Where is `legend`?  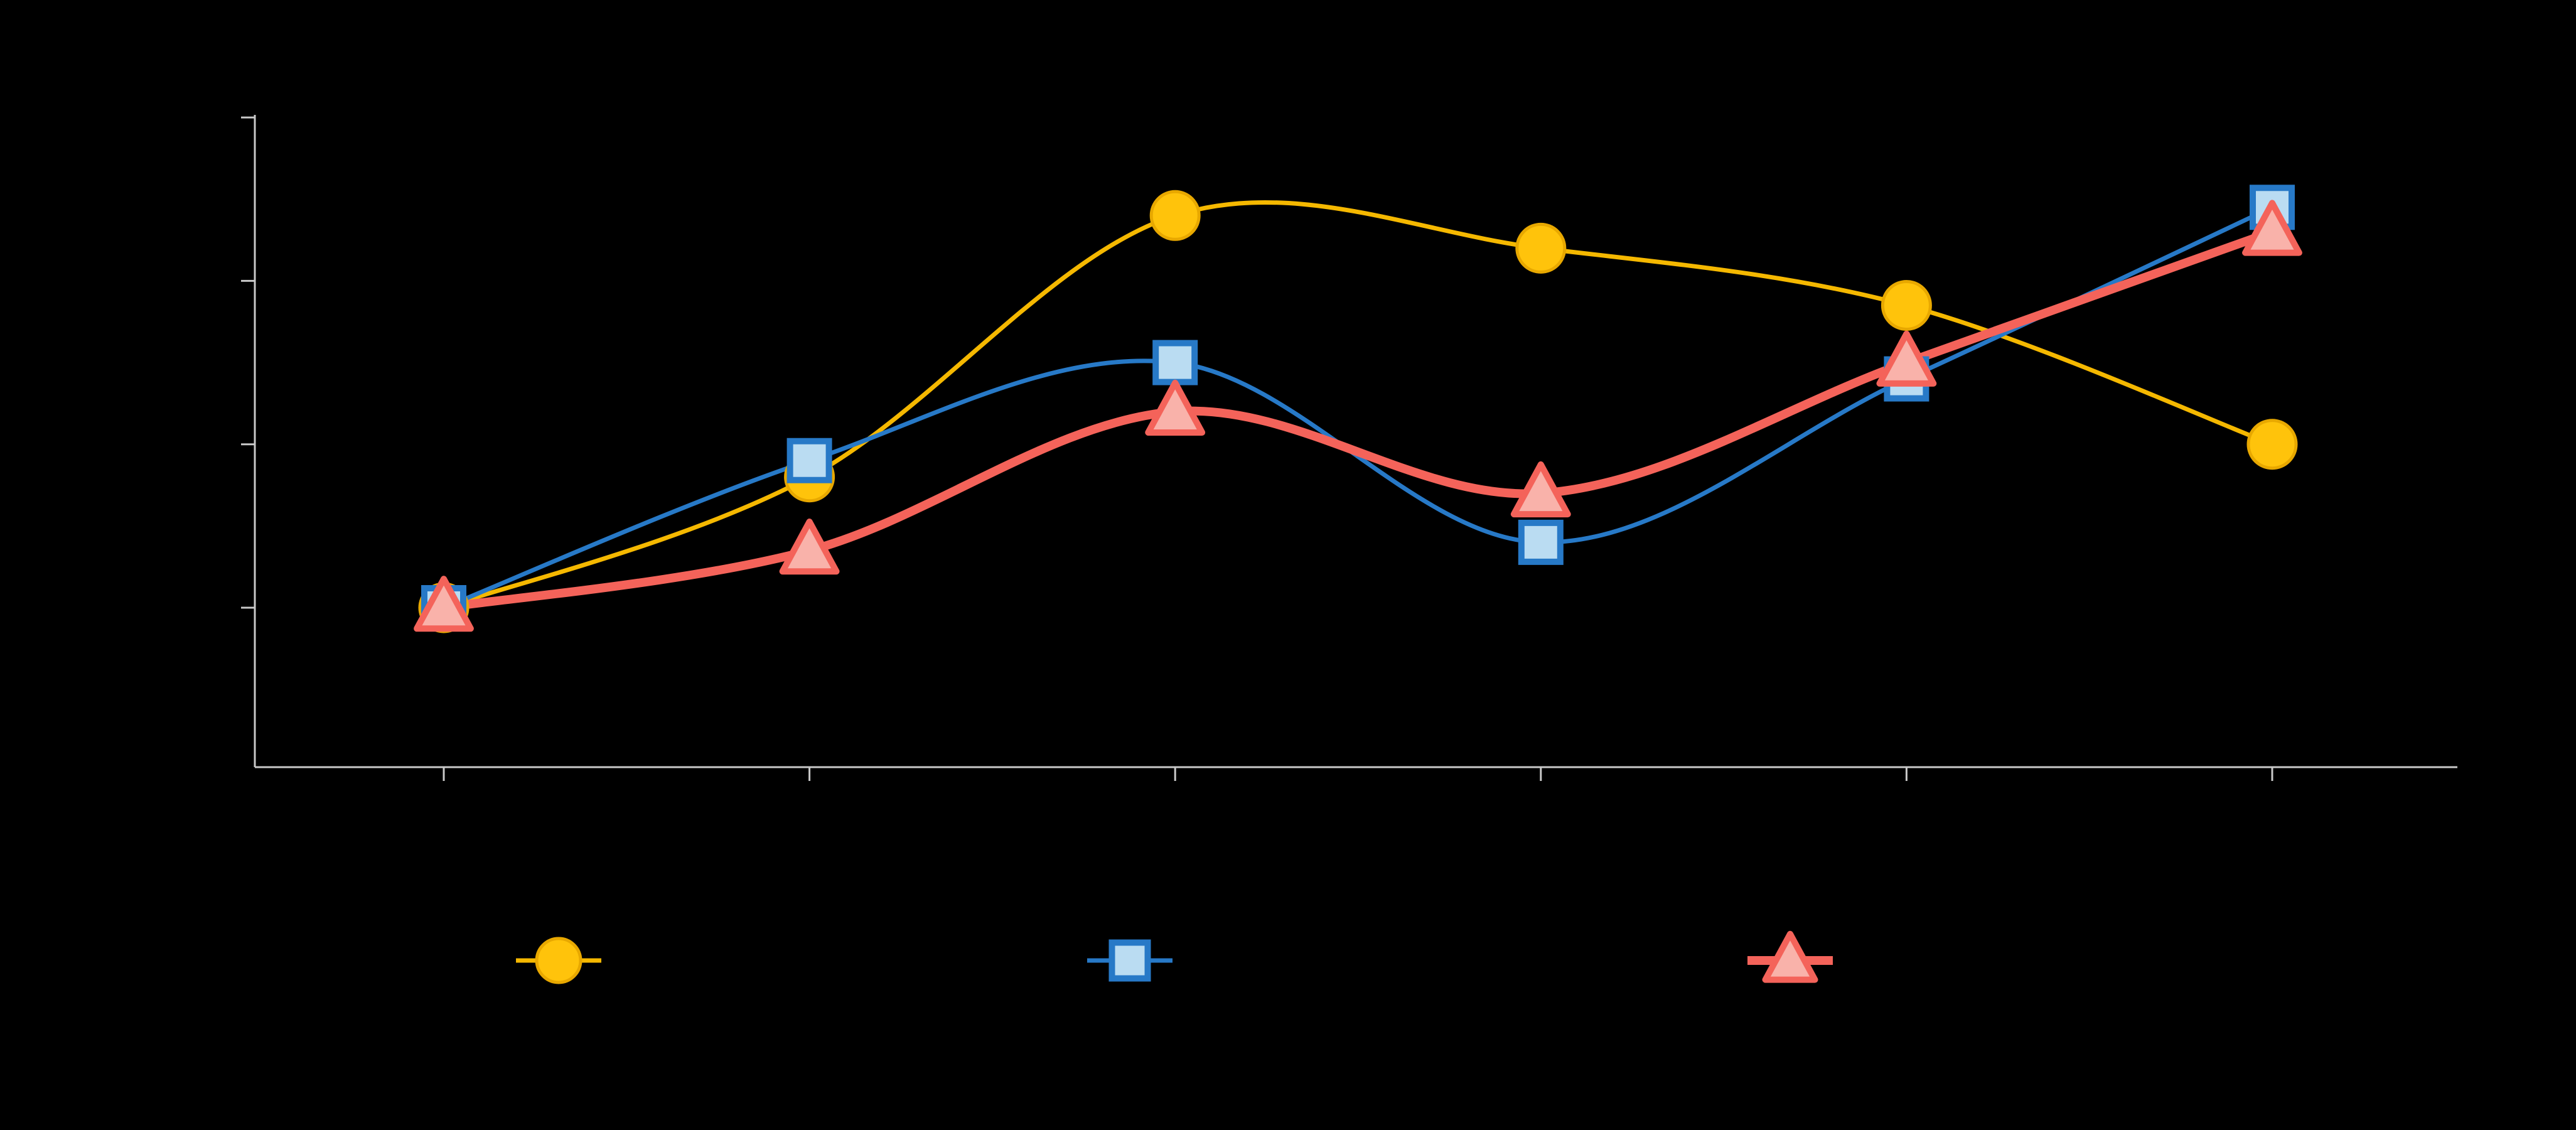 legend is located at coordinates (1174, 957).